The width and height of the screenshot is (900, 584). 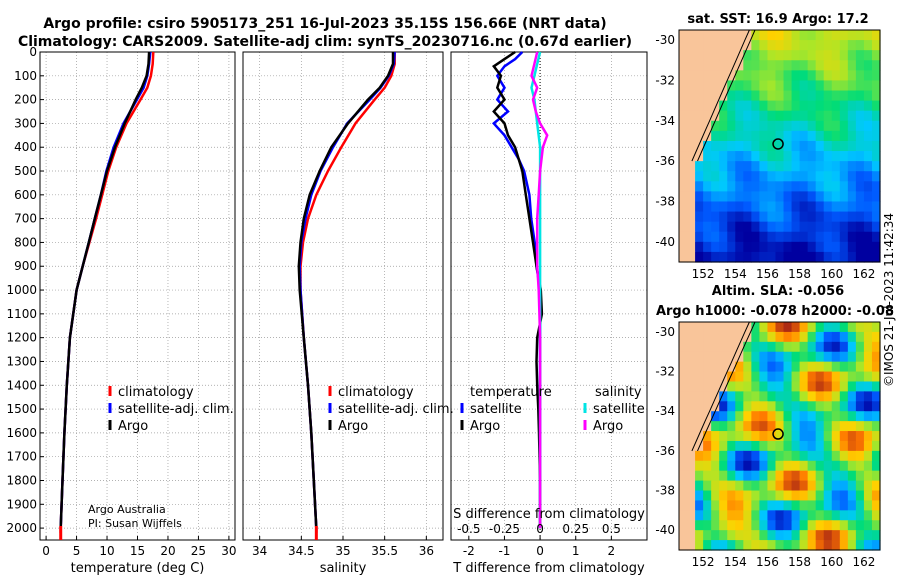 What do you see at coordinates (21, 457) in the screenshot?
I see `depth-ytick-label: 1700` at bounding box center [21, 457].